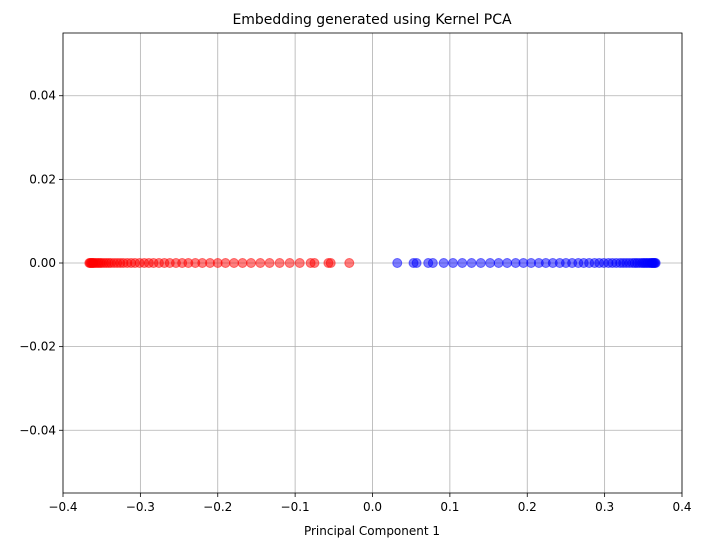  Describe the element at coordinates (372, 20) in the screenshot. I see `chart-title: Embedding generated using Kernel PCA` at that location.